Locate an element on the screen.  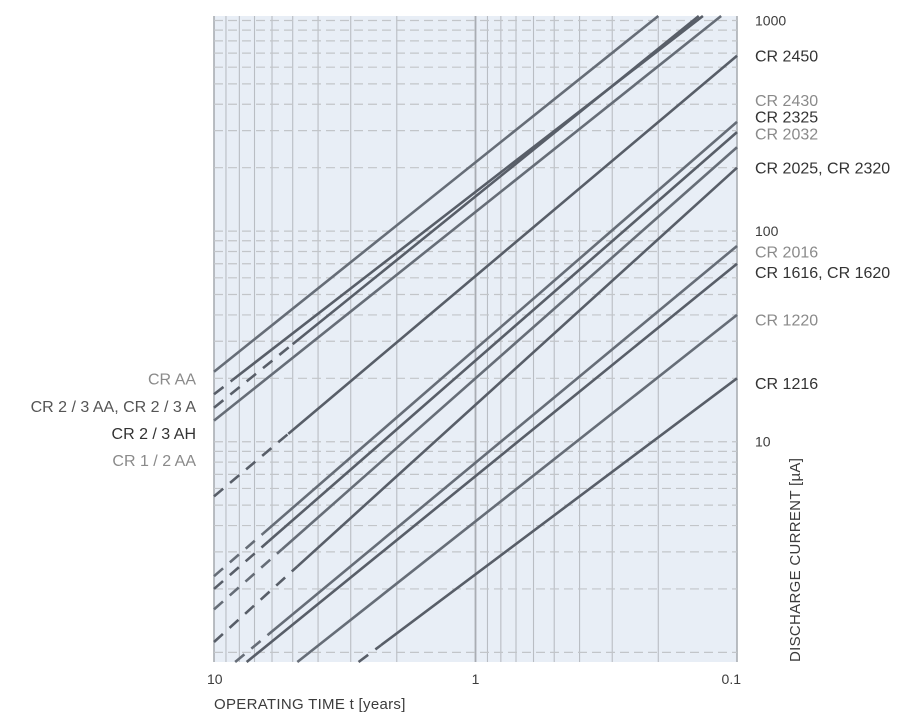
y-axis-title: DISCHARGE CURRENT [µA] is located at coordinates (795, 560).